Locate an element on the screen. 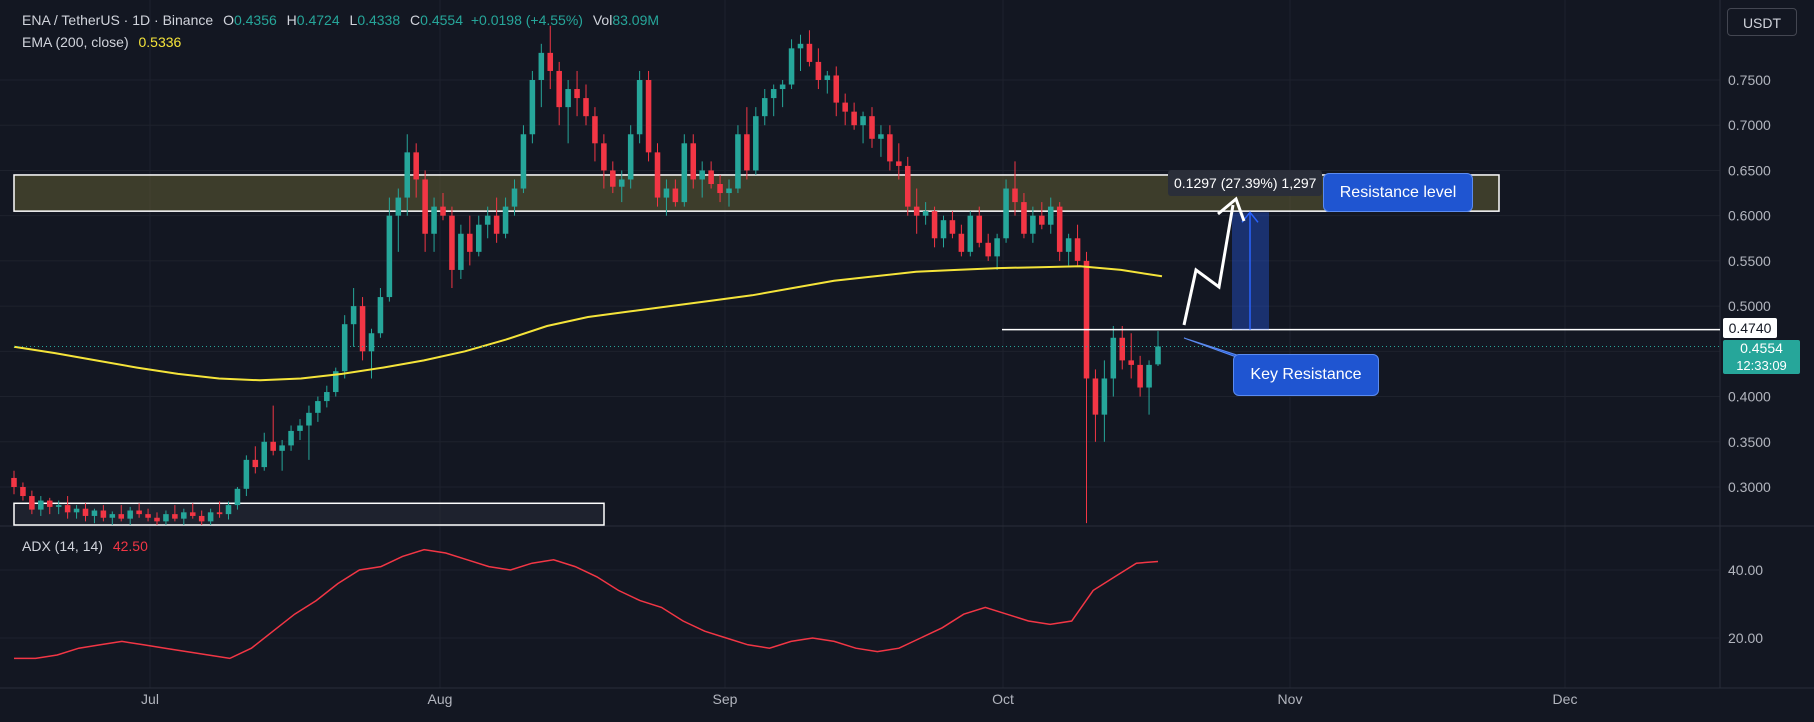 This screenshot has height=722, width=1814. ema-value: 0.5336 is located at coordinates (160, 42).